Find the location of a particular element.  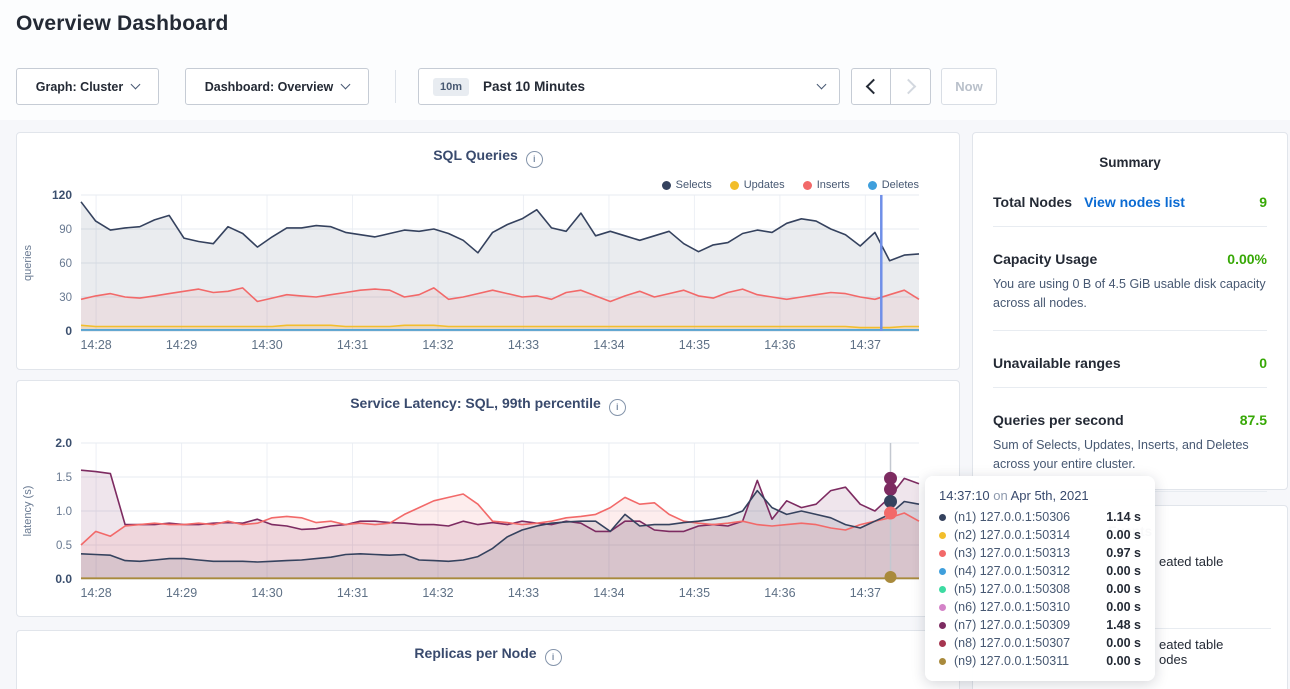

unavailable-ranges-row: Unavailable ranges 0 is located at coordinates (1130, 363).